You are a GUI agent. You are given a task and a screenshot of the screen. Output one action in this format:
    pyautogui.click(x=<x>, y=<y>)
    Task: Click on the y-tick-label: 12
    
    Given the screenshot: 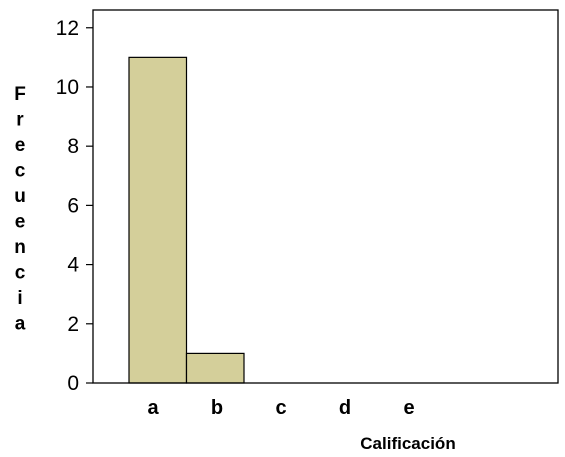 What is the action you would take?
    pyautogui.click(x=67, y=28)
    